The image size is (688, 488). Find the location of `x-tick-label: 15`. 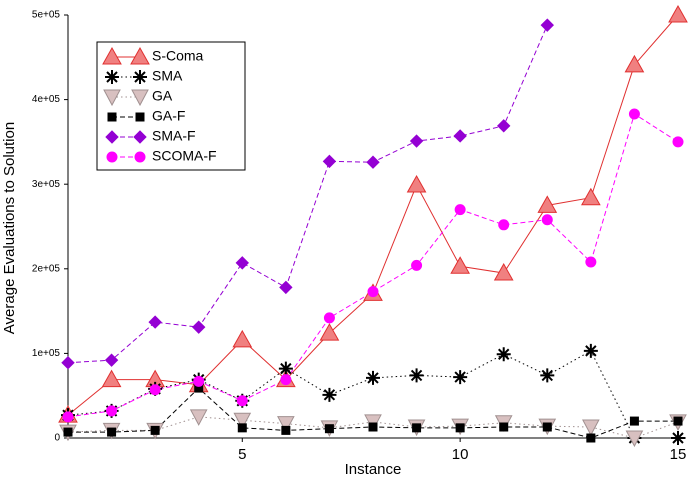

x-tick-label: 15 is located at coordinates (678, 454).